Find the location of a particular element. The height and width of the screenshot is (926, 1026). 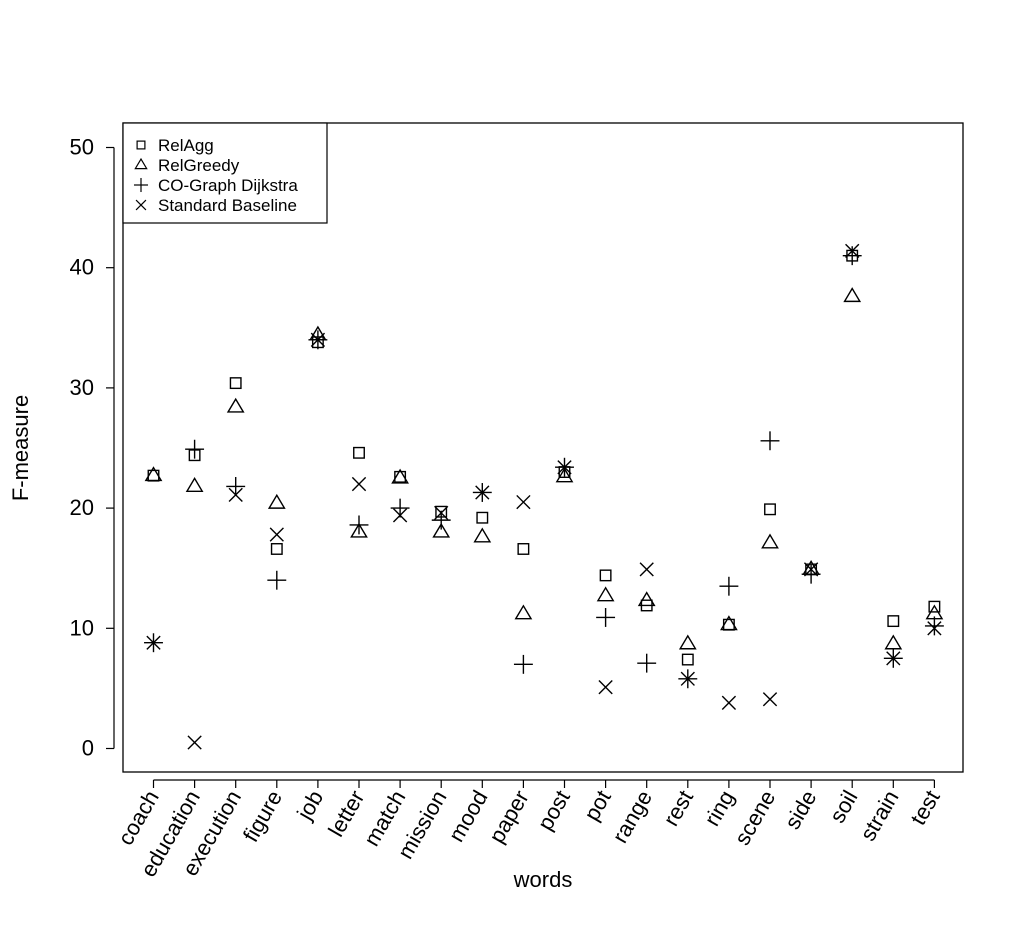

x-tick-label: range is located at coordinates (632, 816).